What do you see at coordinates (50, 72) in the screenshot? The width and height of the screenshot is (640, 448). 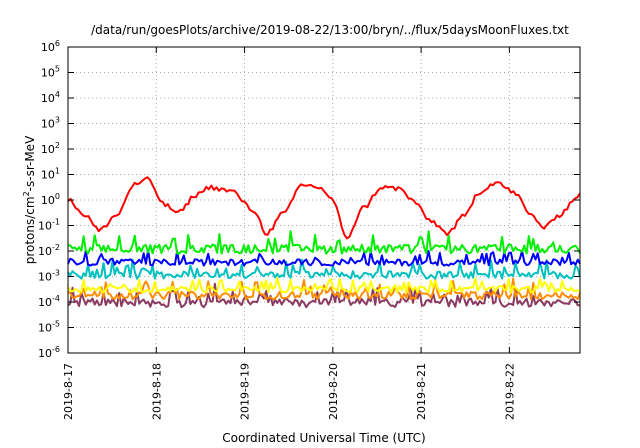 I see `y-tick-label: 10⁵` at bounding box center [50, 72].